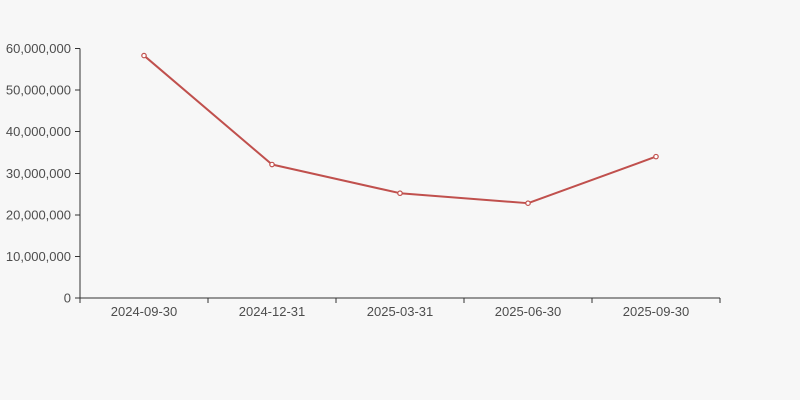  What do you see at coordinates (38, 256) in the screenshot?
I see `y-axis-tick-label: 10,000,000` at bounding box center [38, 256].